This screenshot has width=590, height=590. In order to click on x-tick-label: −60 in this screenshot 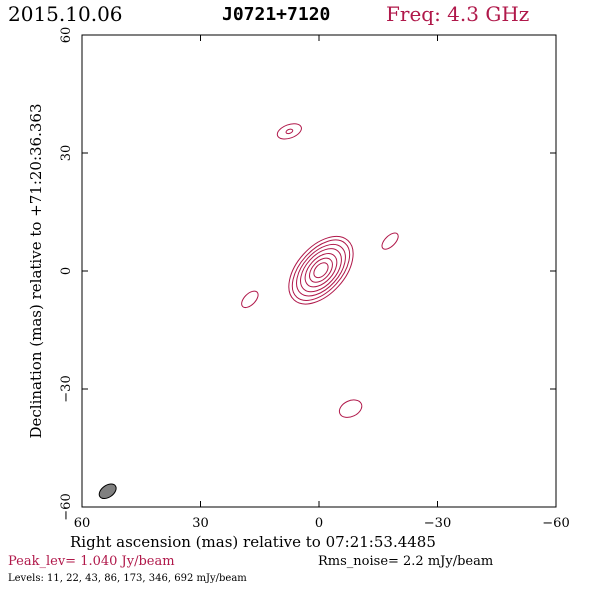, I will do `click(555, 523)`.